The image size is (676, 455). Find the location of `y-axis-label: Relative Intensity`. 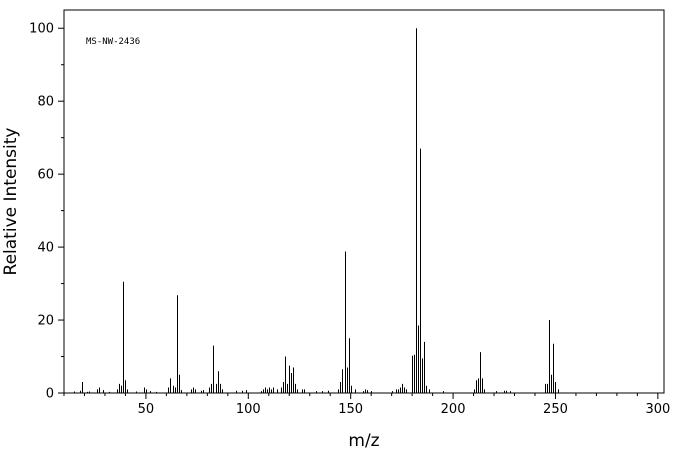

y-axis-label: Relative Intensity is located at coordinates (11, 202).